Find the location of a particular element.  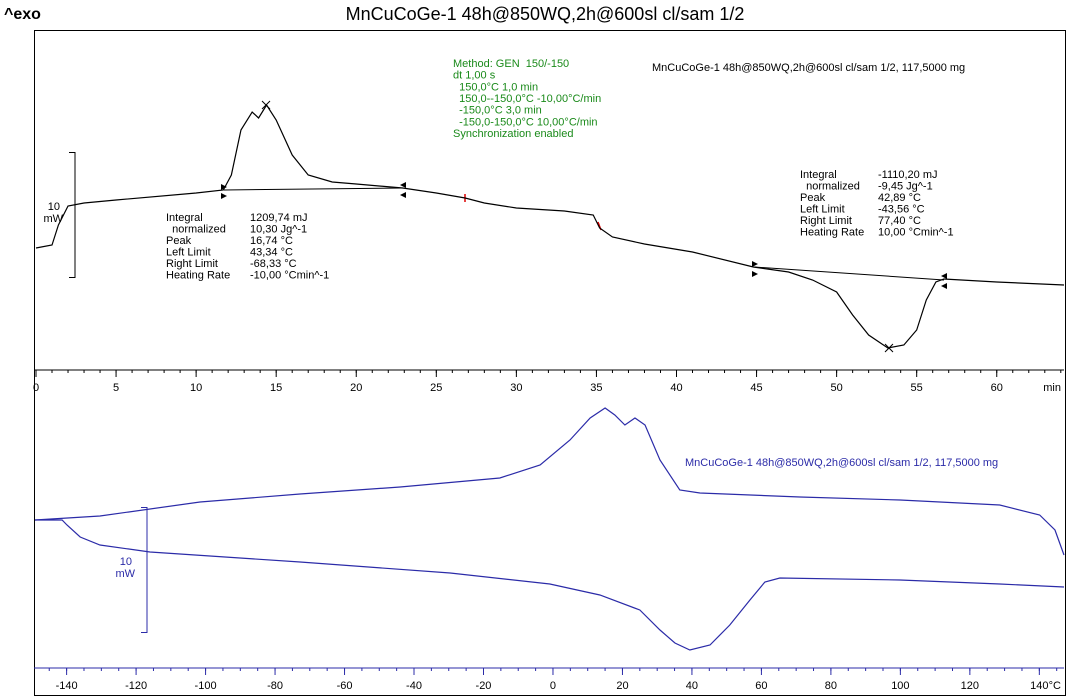

integral-value: 43,34 °C is located at coordinates (271, 252).